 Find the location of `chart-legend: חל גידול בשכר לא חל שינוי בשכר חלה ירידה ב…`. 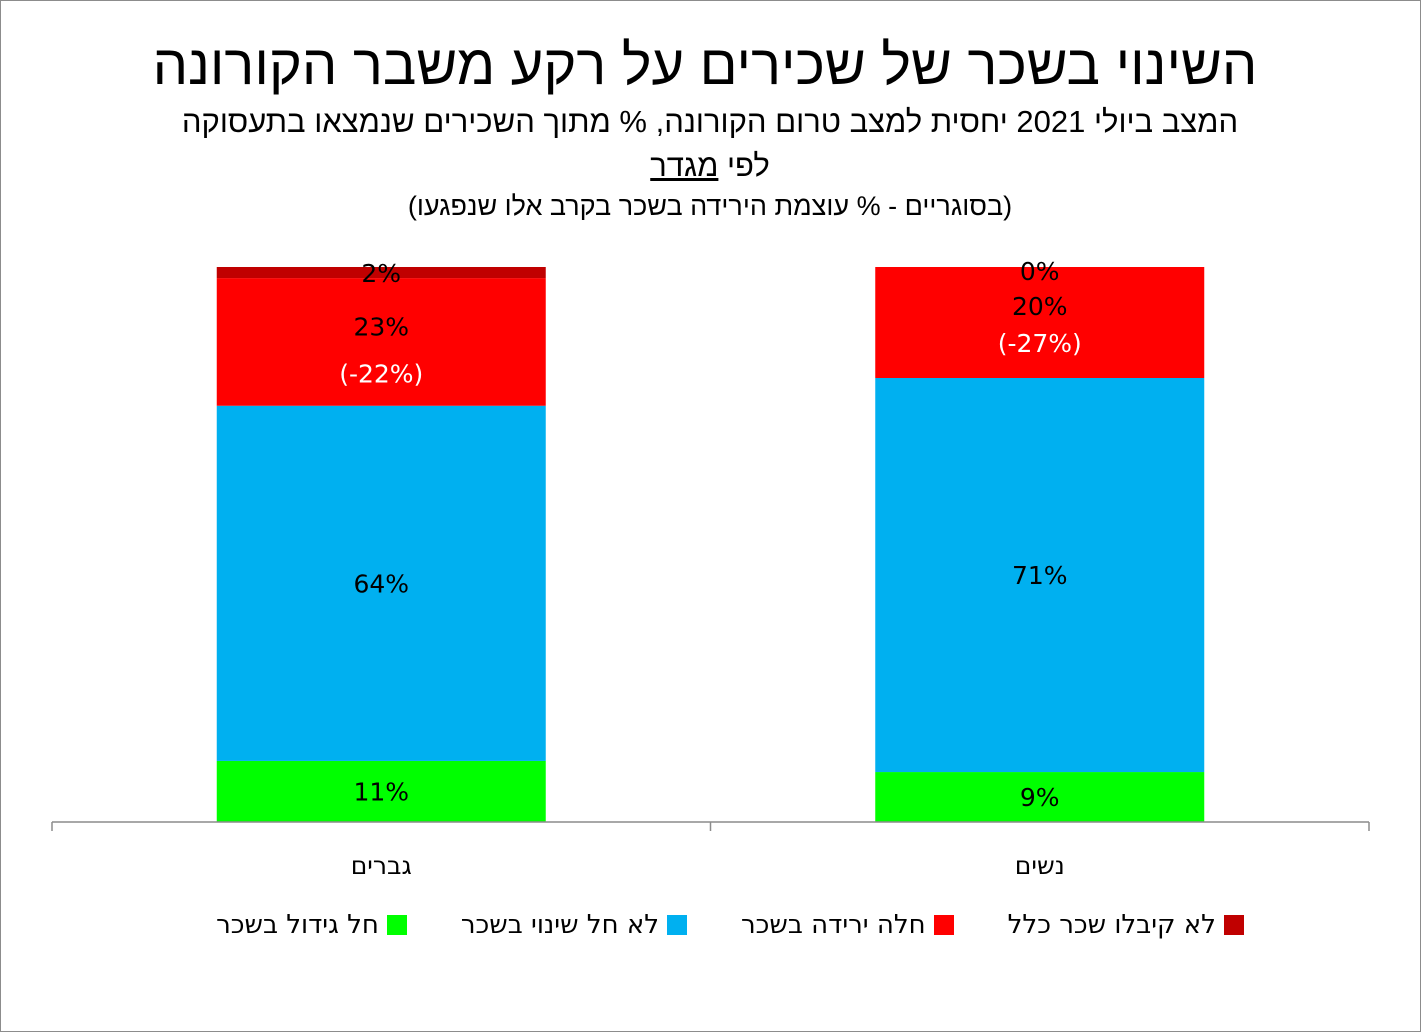

chart-legend: חל גידול בשכר לא חל שינוי בשכר חלה ירידה ב… is located at coordinates (730, 925).